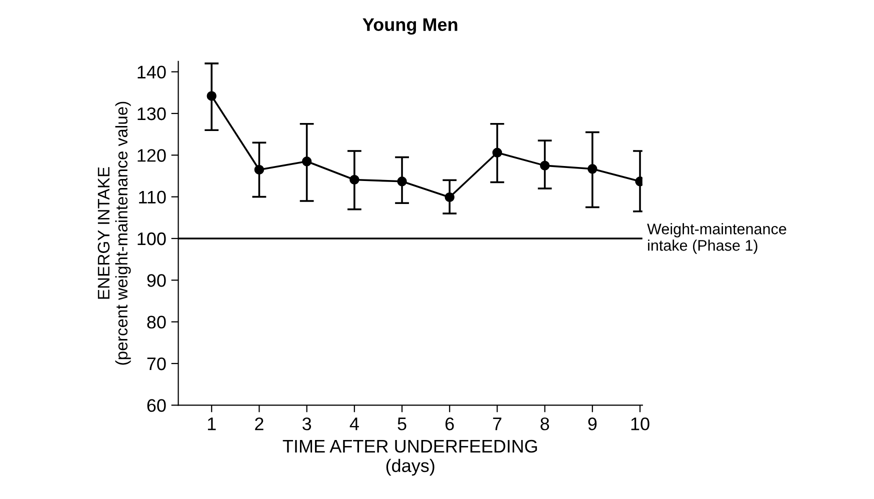 The height and width of the screenshot is (499, 874). What do you see at coordinates (410, 26) in the screenshot?
I see `chart-title: Young Men` at bounding box center [410, 26].